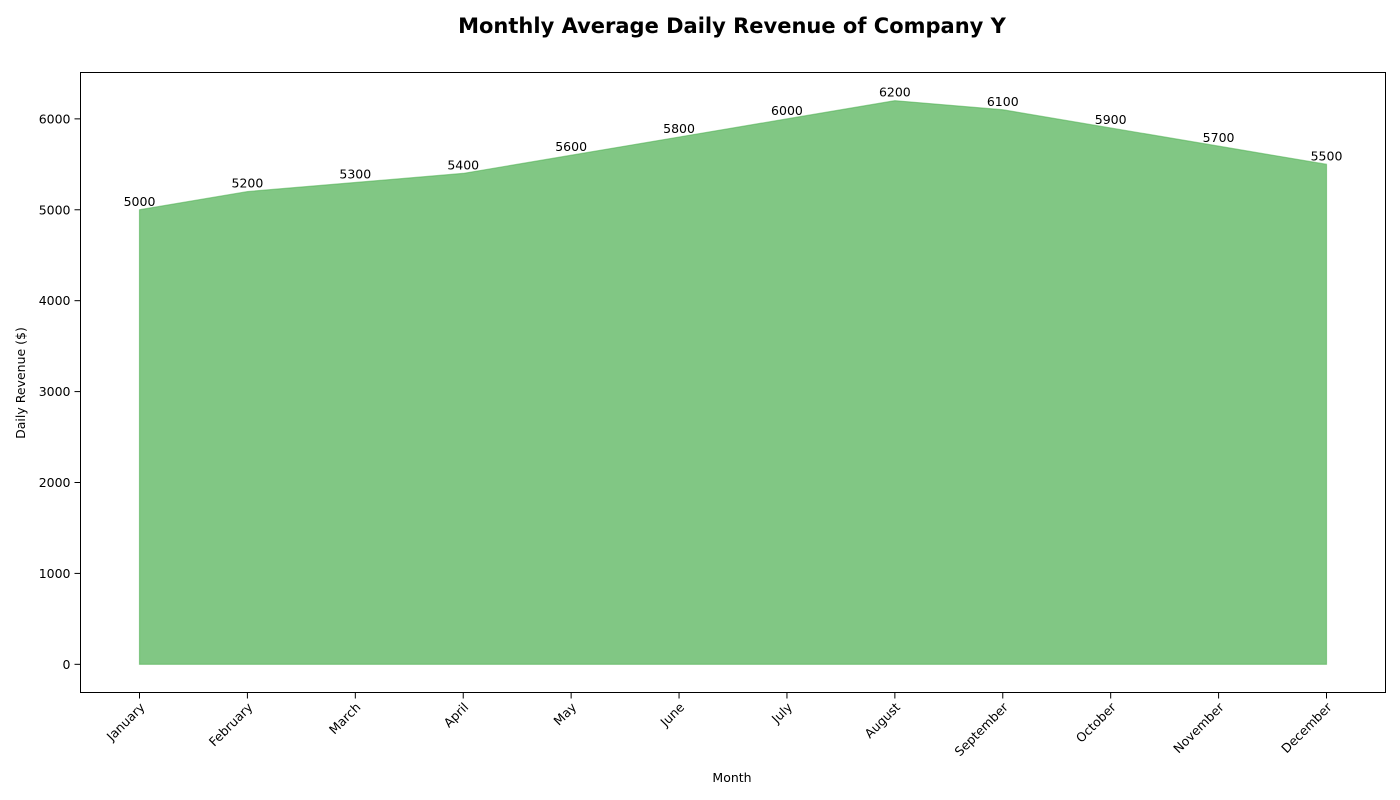 The height and width of the screenshot is (800, 1400). I want to click on x-tick-label: December, so click(1306, 727).